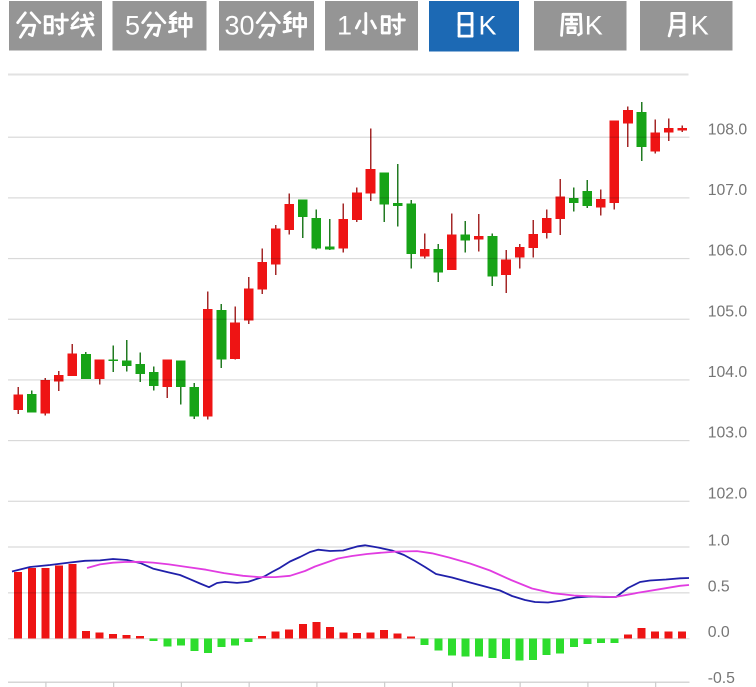 The height and width of the screenshot is (687, 756). I want to click on svg-text: -0.5, so click(721, 678).